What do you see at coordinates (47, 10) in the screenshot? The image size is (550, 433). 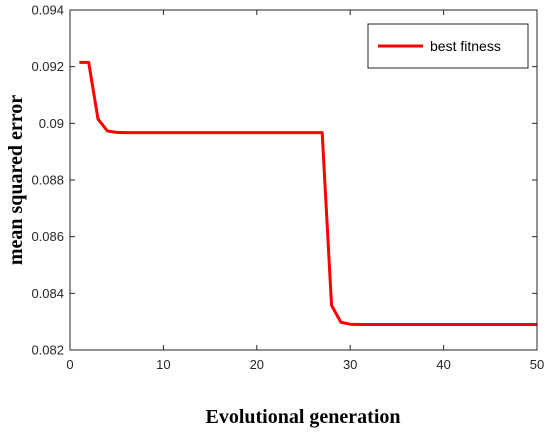 I see `y-tick-label: 0.094` at bounding box center [47, 10].